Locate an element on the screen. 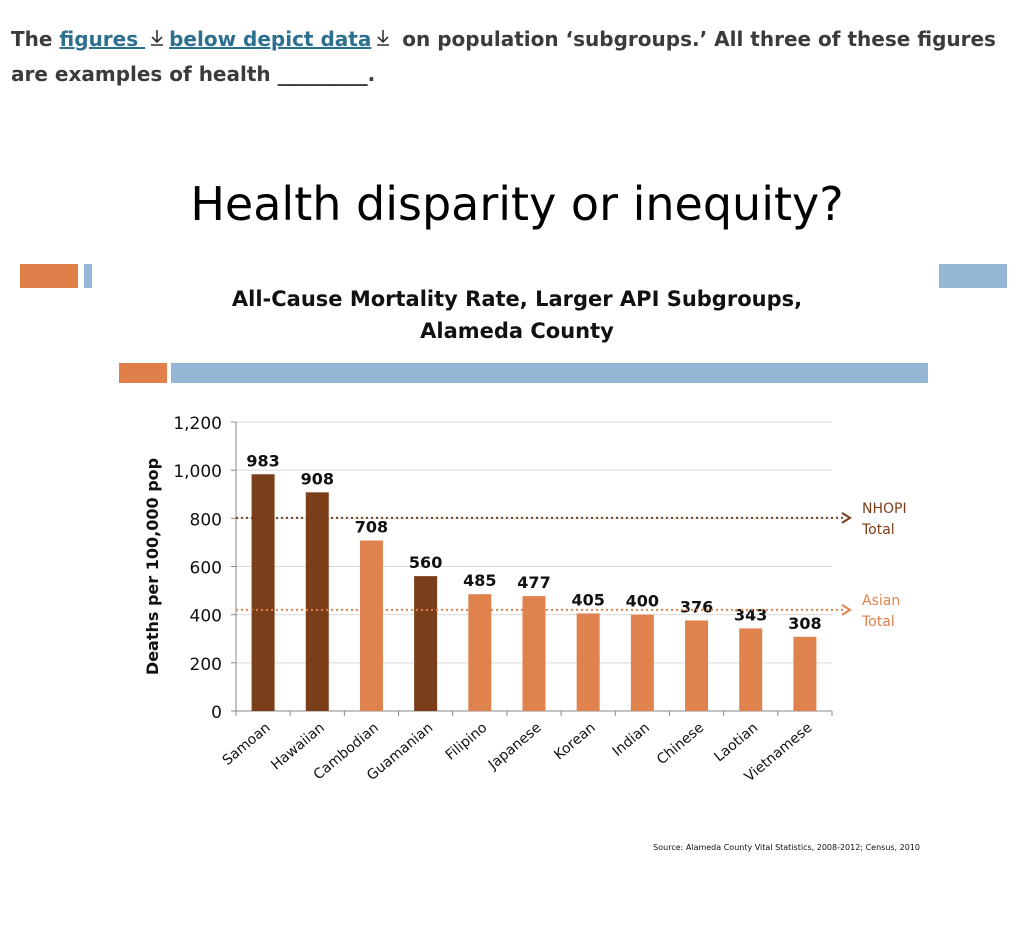 The height and width of the screenshot is (937, 1024). x-tick-label: Samoan is located at coordinates (247, 744).